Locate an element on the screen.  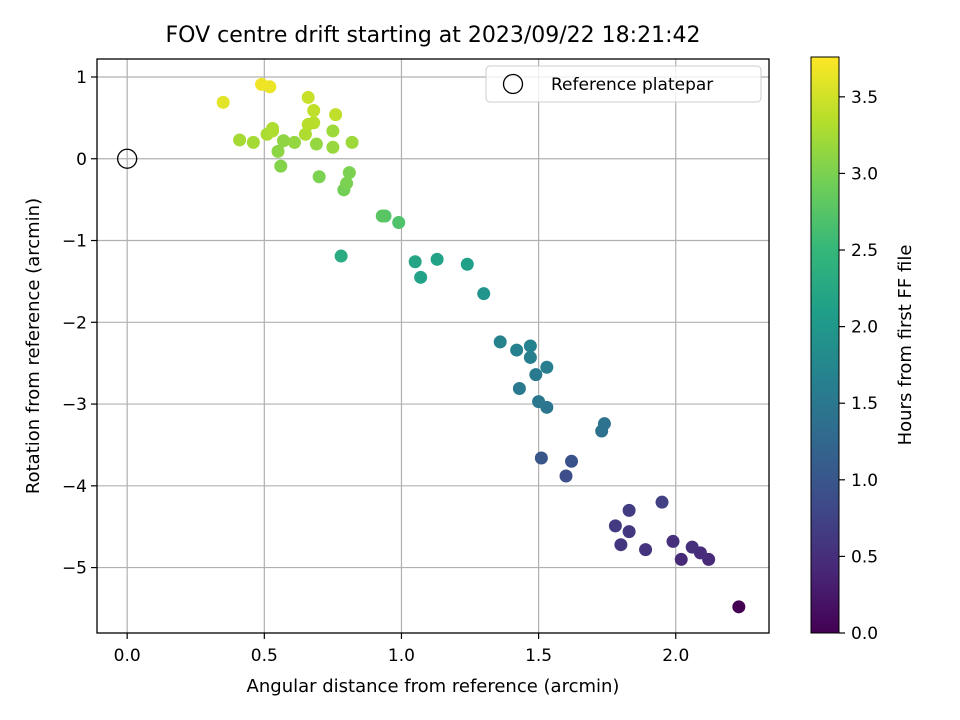
reference-marker-group is located at coordinates (127, 158).